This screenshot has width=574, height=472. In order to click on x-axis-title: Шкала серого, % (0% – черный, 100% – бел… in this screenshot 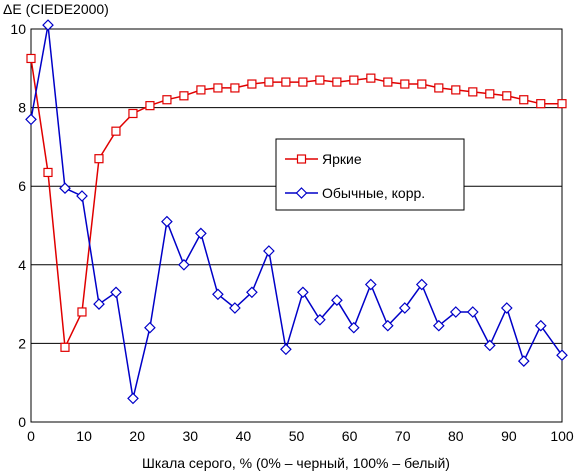, I will do `click(296, 463)`.